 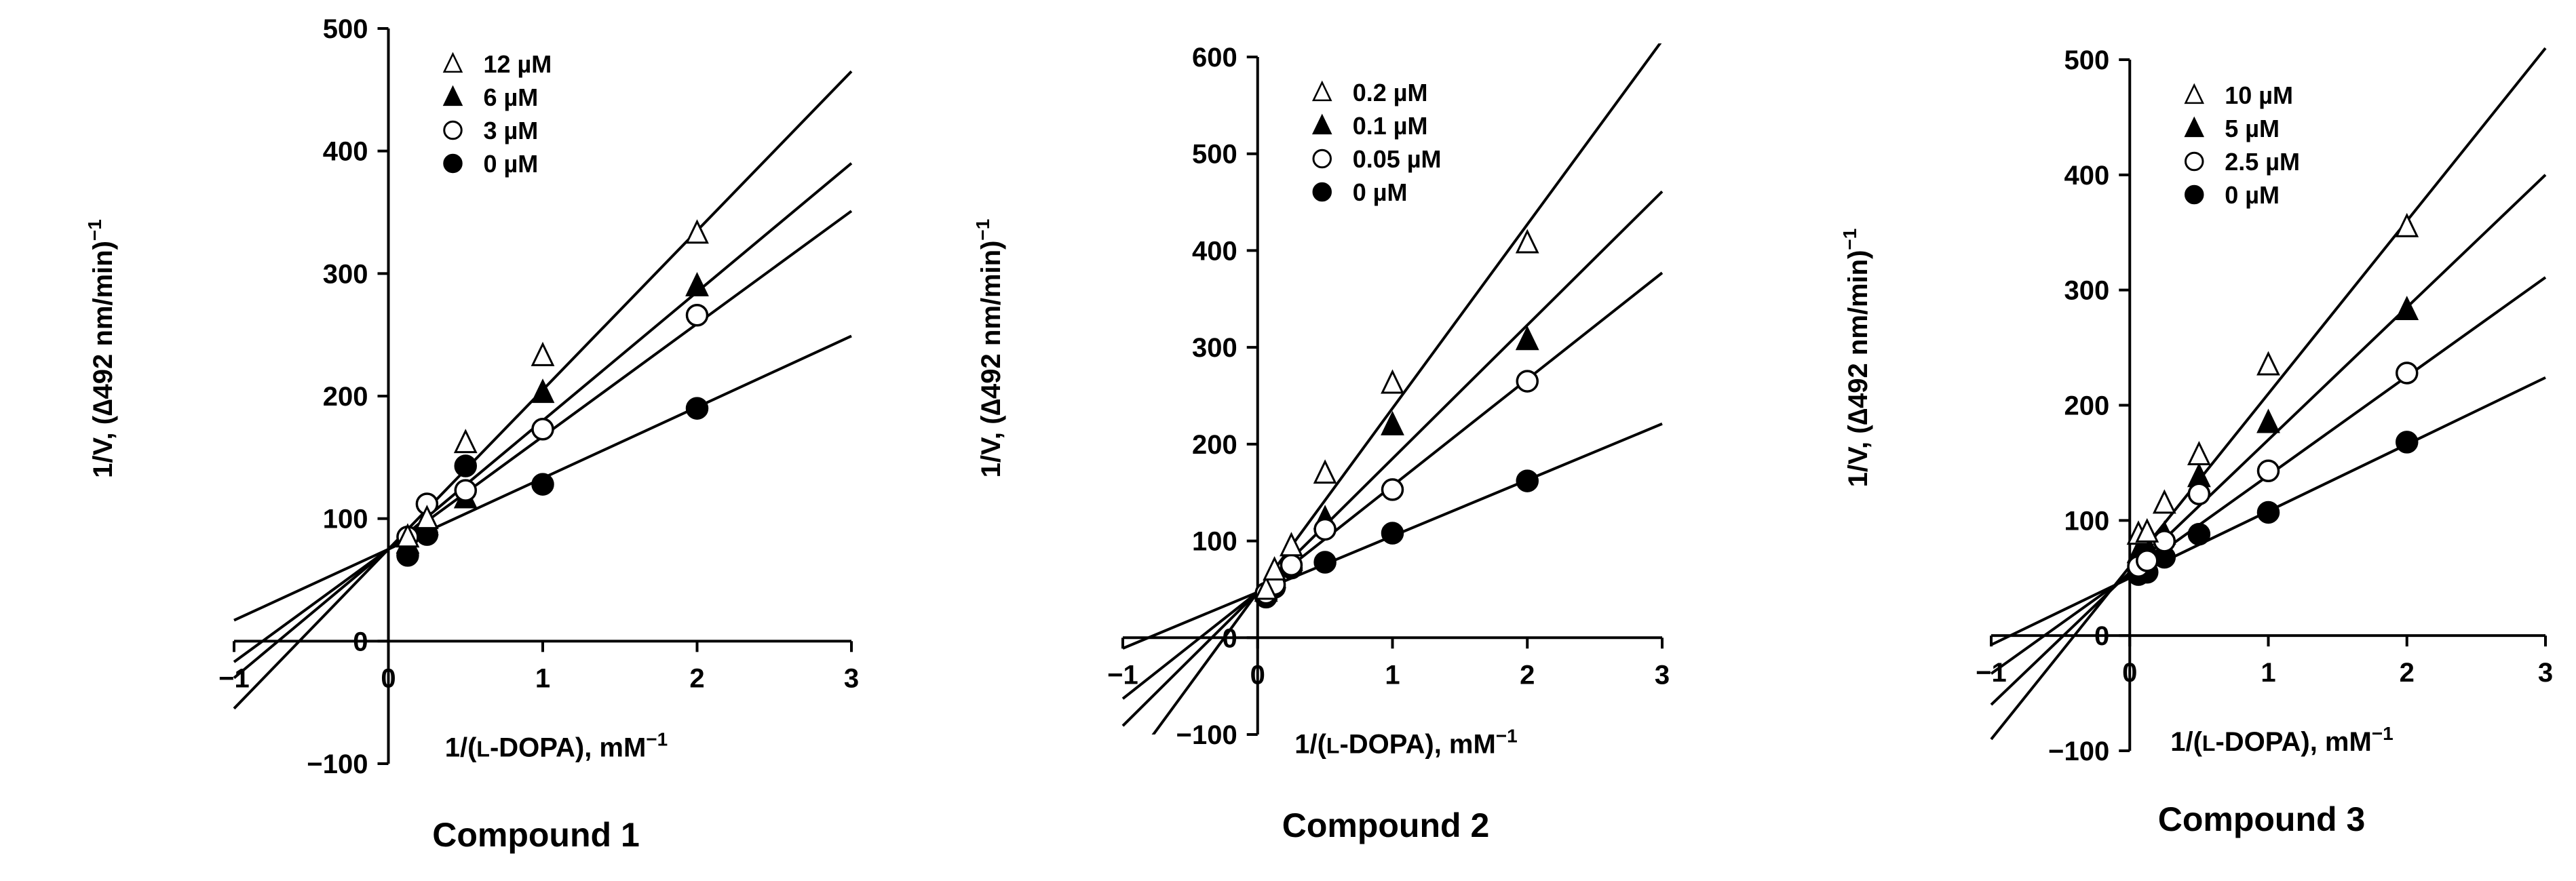 What do you see at coordinates (345, 274) in the screenshot?
I see `y-tick-label: 300` at bounding box center [345, 274].